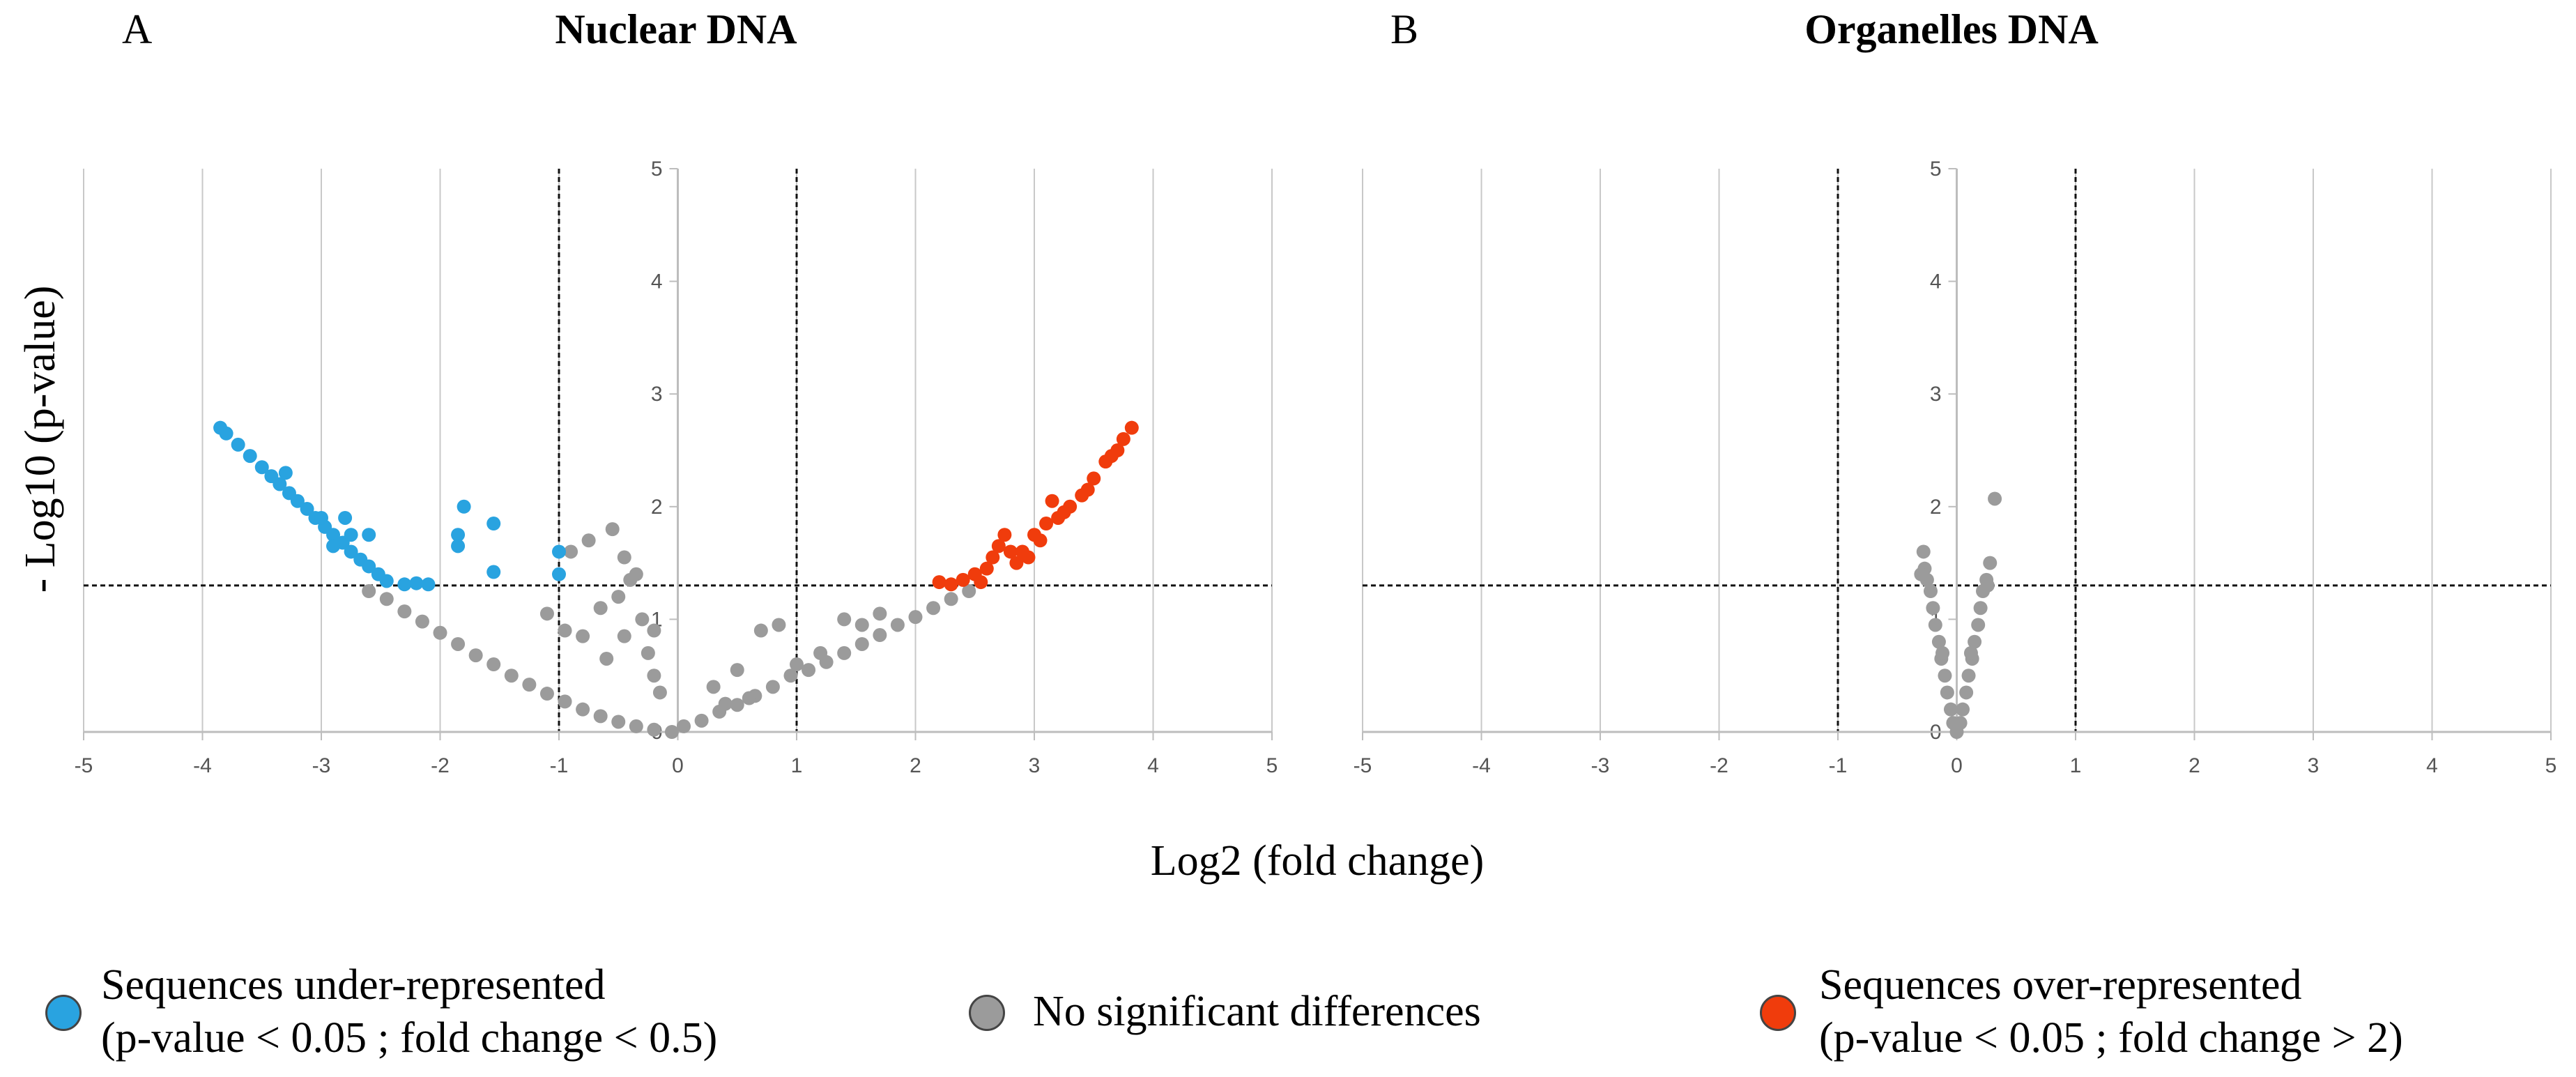  I want to click on legend-marker-red, so click(1778, 1013).